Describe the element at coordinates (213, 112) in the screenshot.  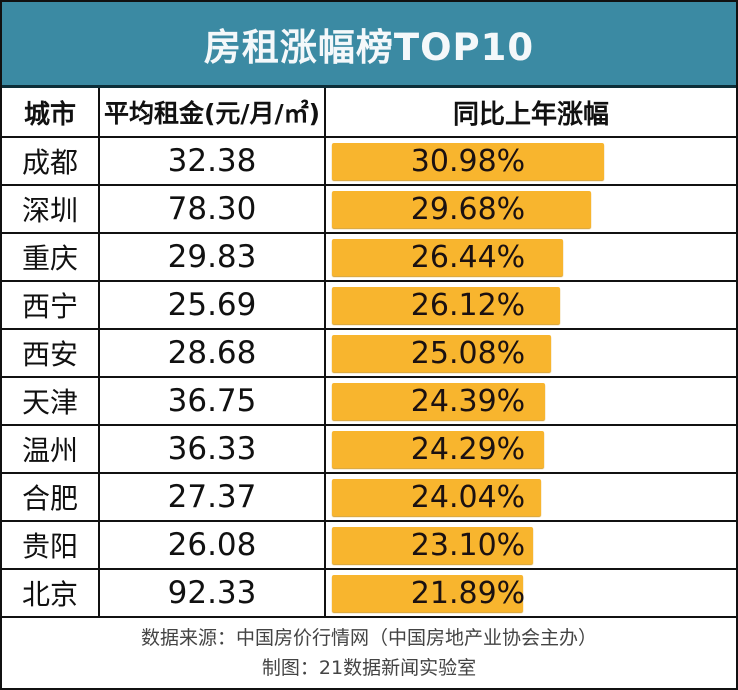
I see `header-rent: 平均租金(元/月/㎡)` at that location.